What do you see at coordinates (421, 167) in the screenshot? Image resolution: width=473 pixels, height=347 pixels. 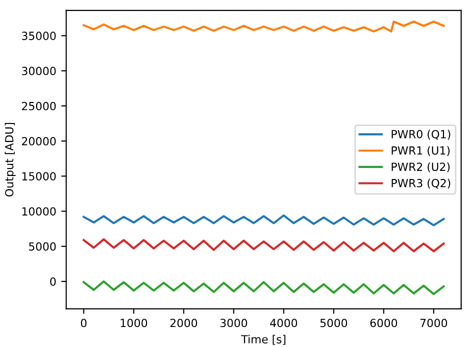 I see `legend-label: PWR2 (U2)` at bounding box center [421, 167].